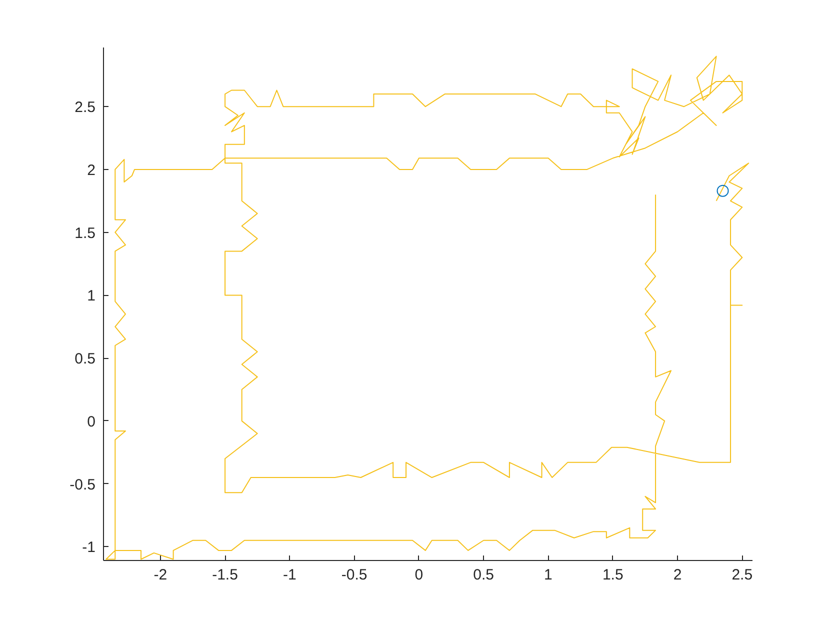 The image size is (826, 622). What do you see at coordinates (91, 170) in the screenshot?
I see `y-tick-label: 2` at bounding box center [91, 170].